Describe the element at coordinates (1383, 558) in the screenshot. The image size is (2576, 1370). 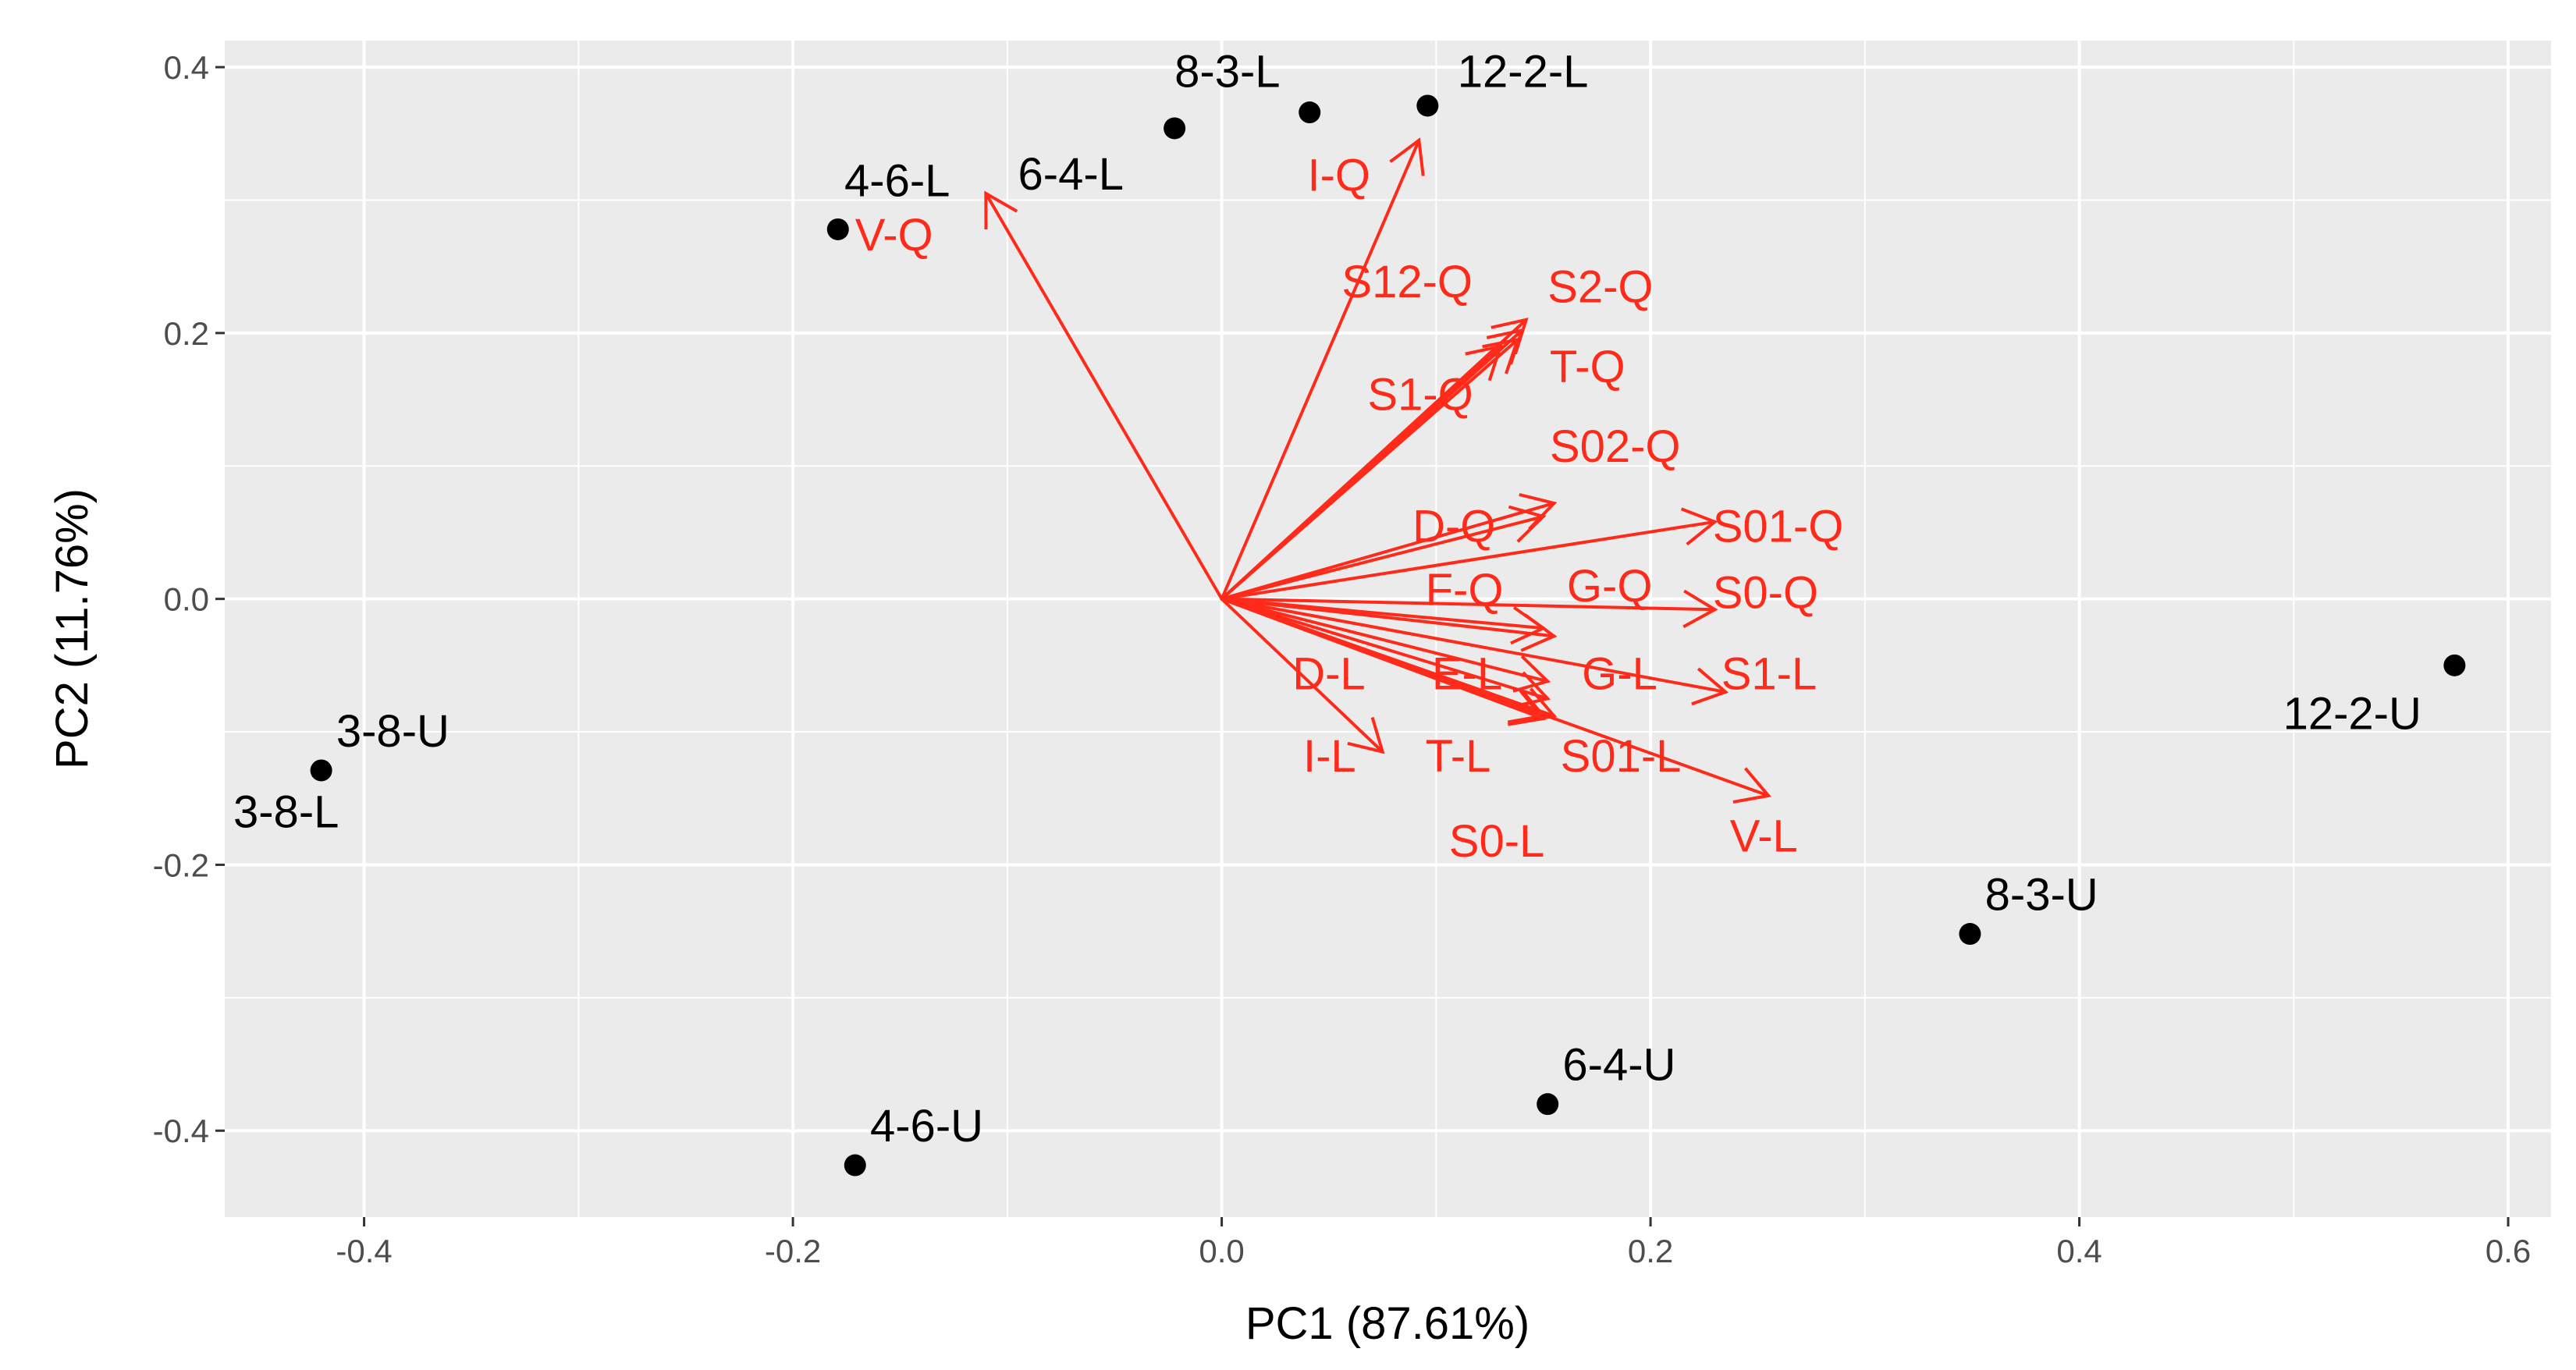
I see `loading-arrow-d-q` at that location.